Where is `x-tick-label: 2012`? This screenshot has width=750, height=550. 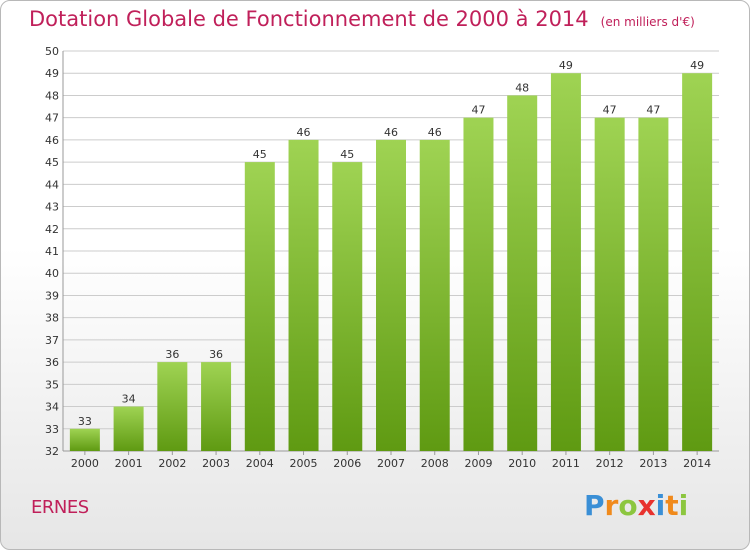
x-tick-label: 2012 is located at coordinates (610, 463).